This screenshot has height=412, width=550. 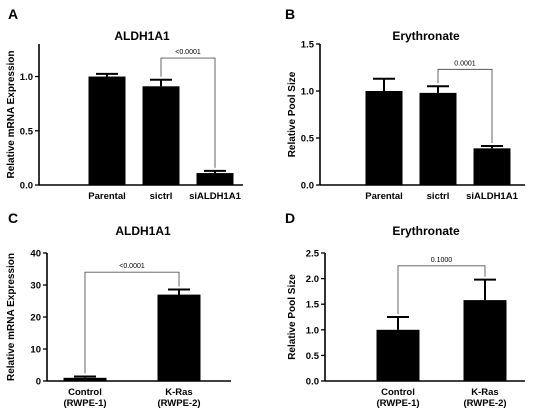 I want to click on panel-letter: A, so click(x=13, y=14).